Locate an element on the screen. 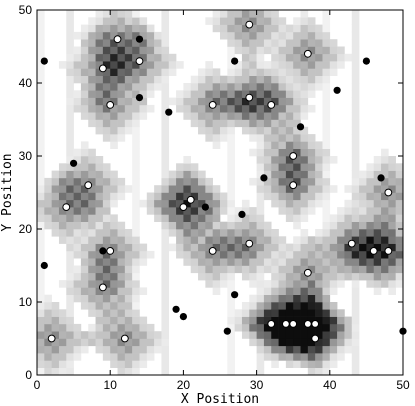 The width and height of the screenshot is (415, 406). open-point is located at coordinates (271, 324).